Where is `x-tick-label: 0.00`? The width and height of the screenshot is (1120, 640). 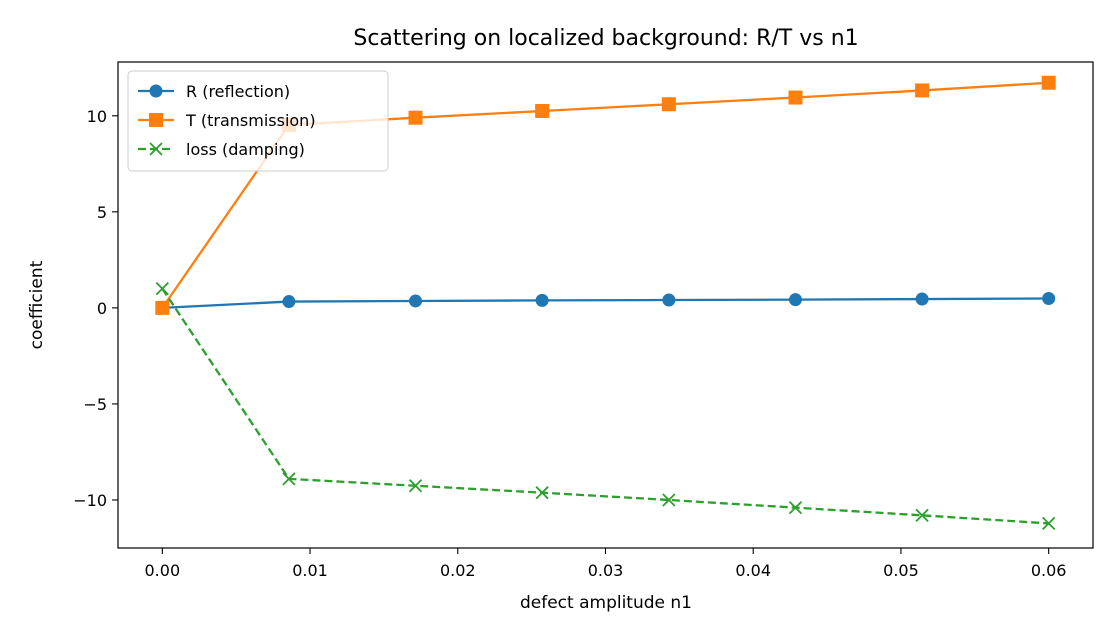
x-tick-label: 0.00 is located at coordinates (163, 570).